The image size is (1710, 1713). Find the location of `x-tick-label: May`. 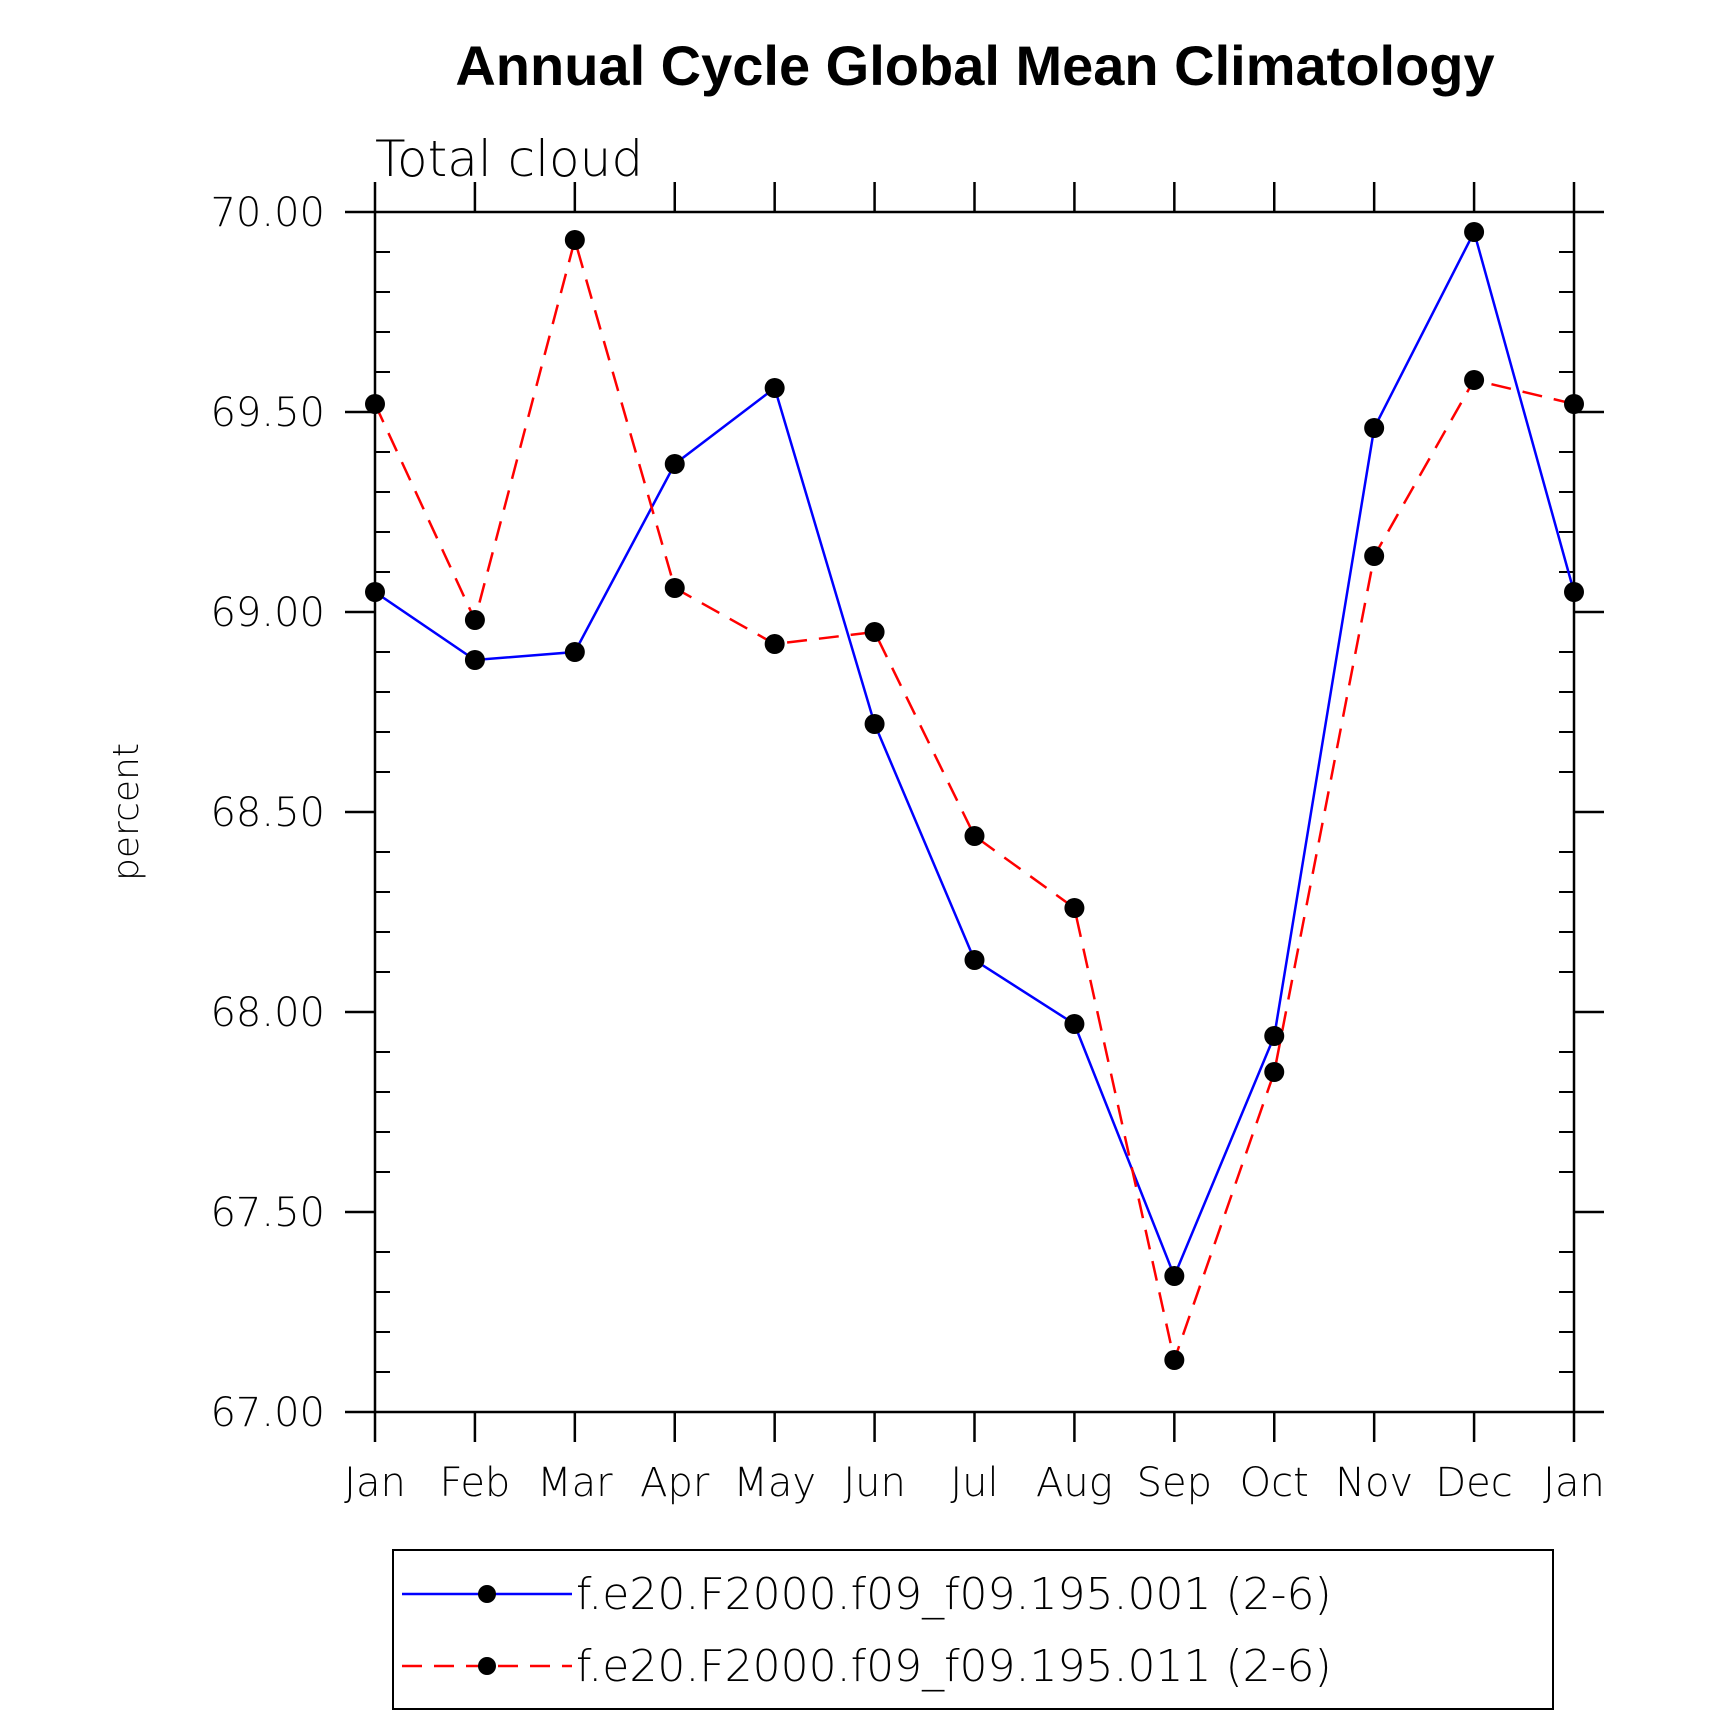

x-tick-label: May is located at coordinates (774, 1483).